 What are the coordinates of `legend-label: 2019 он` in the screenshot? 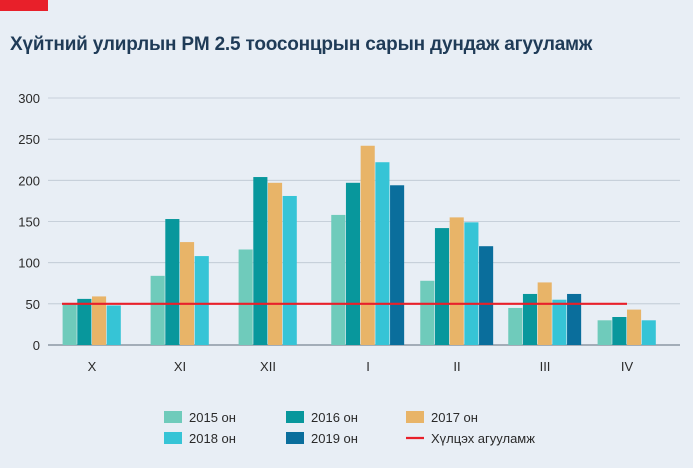 It's located at (334, 438).